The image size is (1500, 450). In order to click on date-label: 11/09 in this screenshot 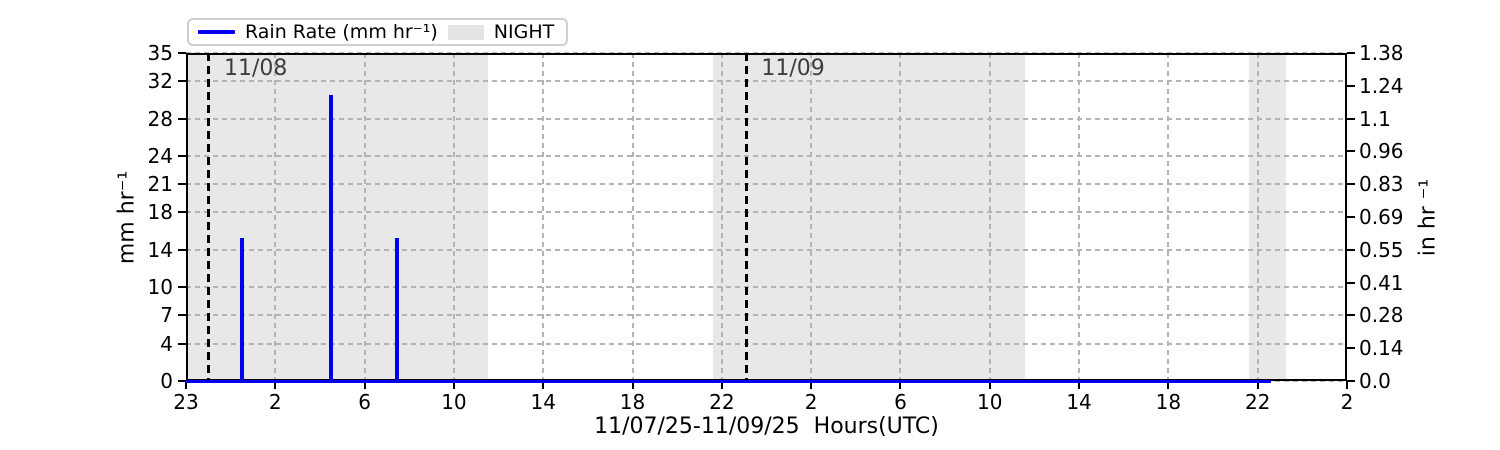, I will do `click(793, 68)`.